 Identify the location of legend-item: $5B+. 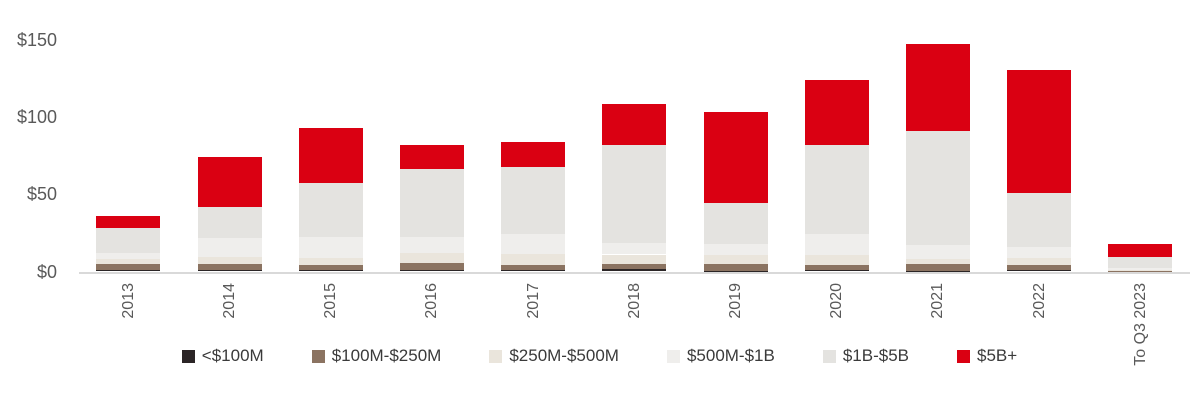
(987, 356).